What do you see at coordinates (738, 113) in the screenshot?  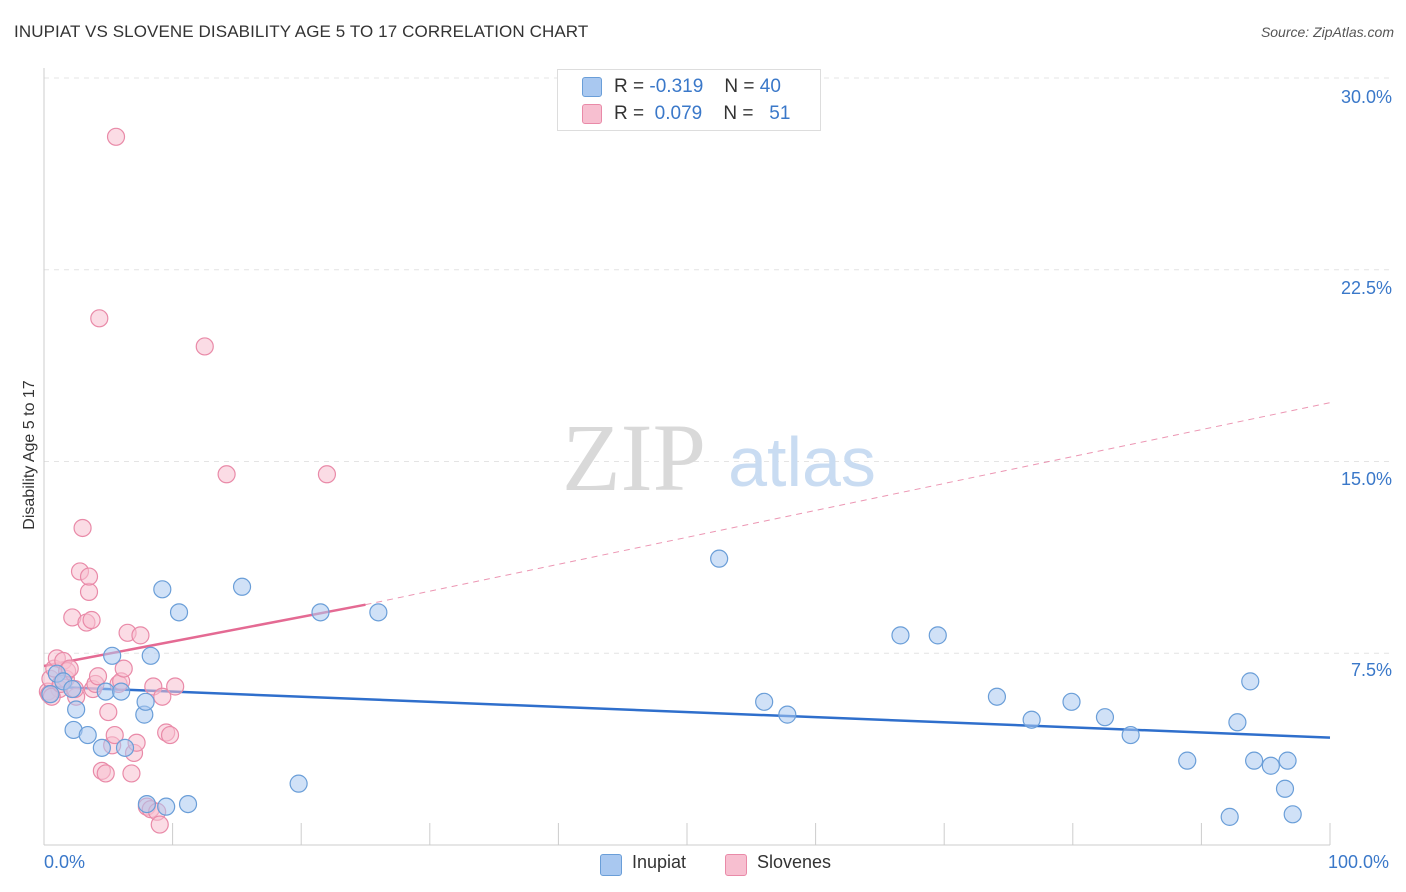 I see `slovenes-n-label: N =` at bounding box center [738, 113].